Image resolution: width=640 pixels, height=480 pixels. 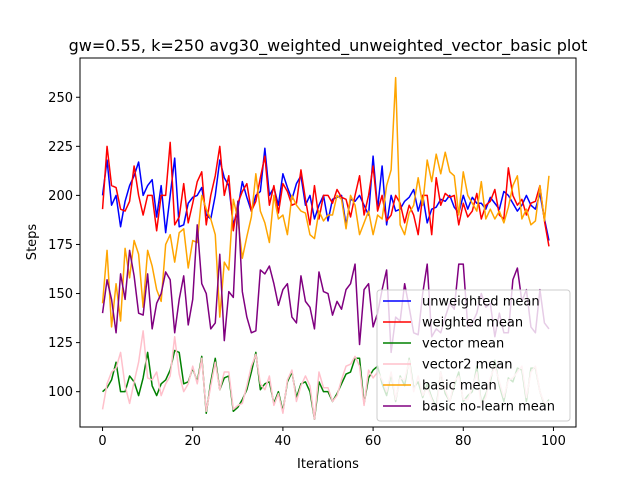 I want to click on x-tick-label-5: 100, so click(x=553, y=441).